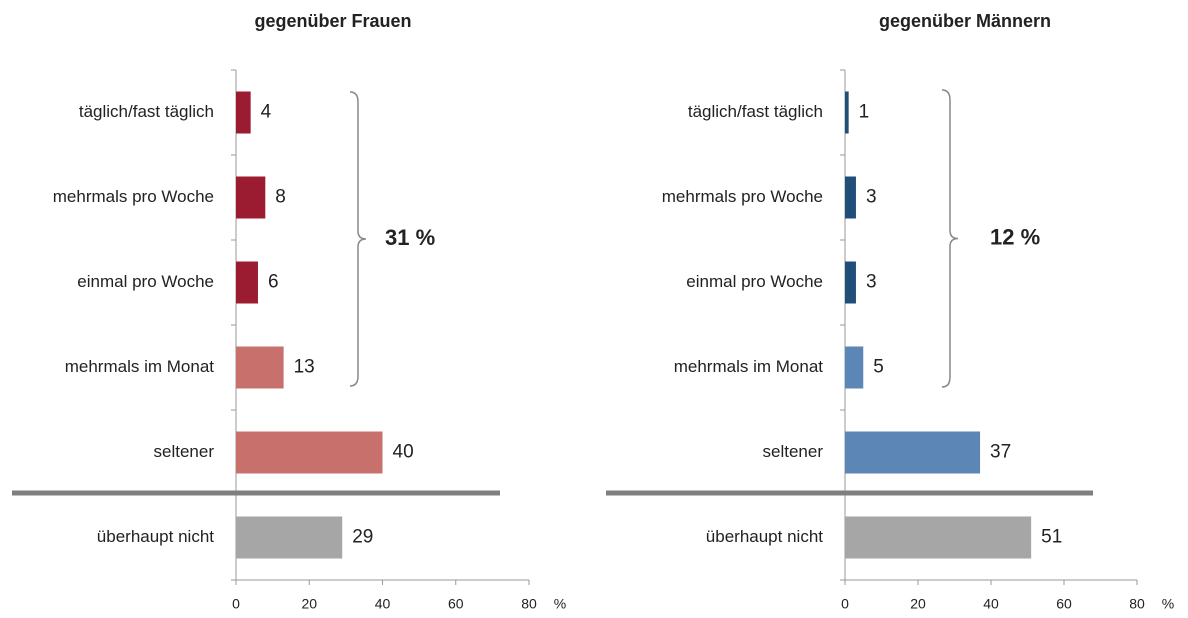  Describe the element at coordinates (864, 112) in the screenshot. I see `value-label: 1` at that location.